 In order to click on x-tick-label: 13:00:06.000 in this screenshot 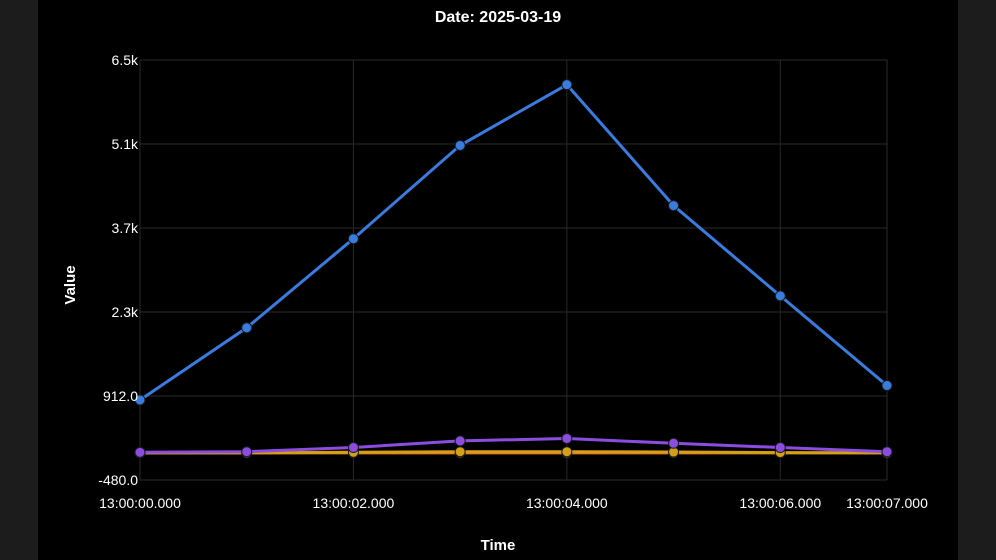, I will do `click(780, 503)`.